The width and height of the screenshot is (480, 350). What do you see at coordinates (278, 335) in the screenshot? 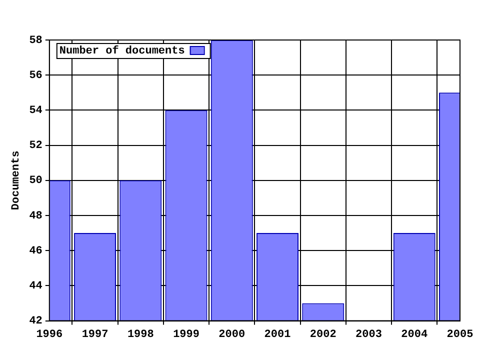
I see `x-tick-label: 2001` at bounding box center [278, 335].